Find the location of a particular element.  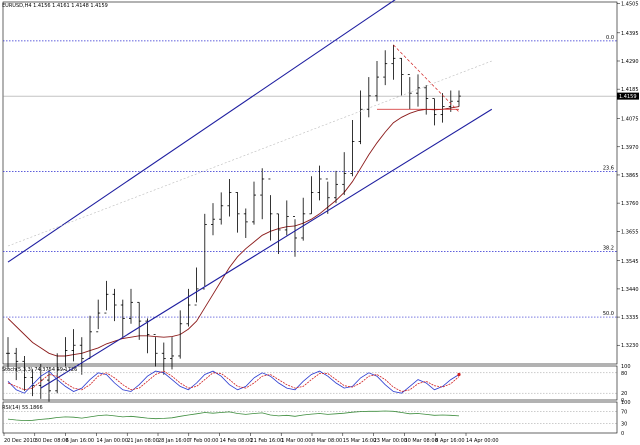

stoch-signal-line is located at coordinates (233, 381).